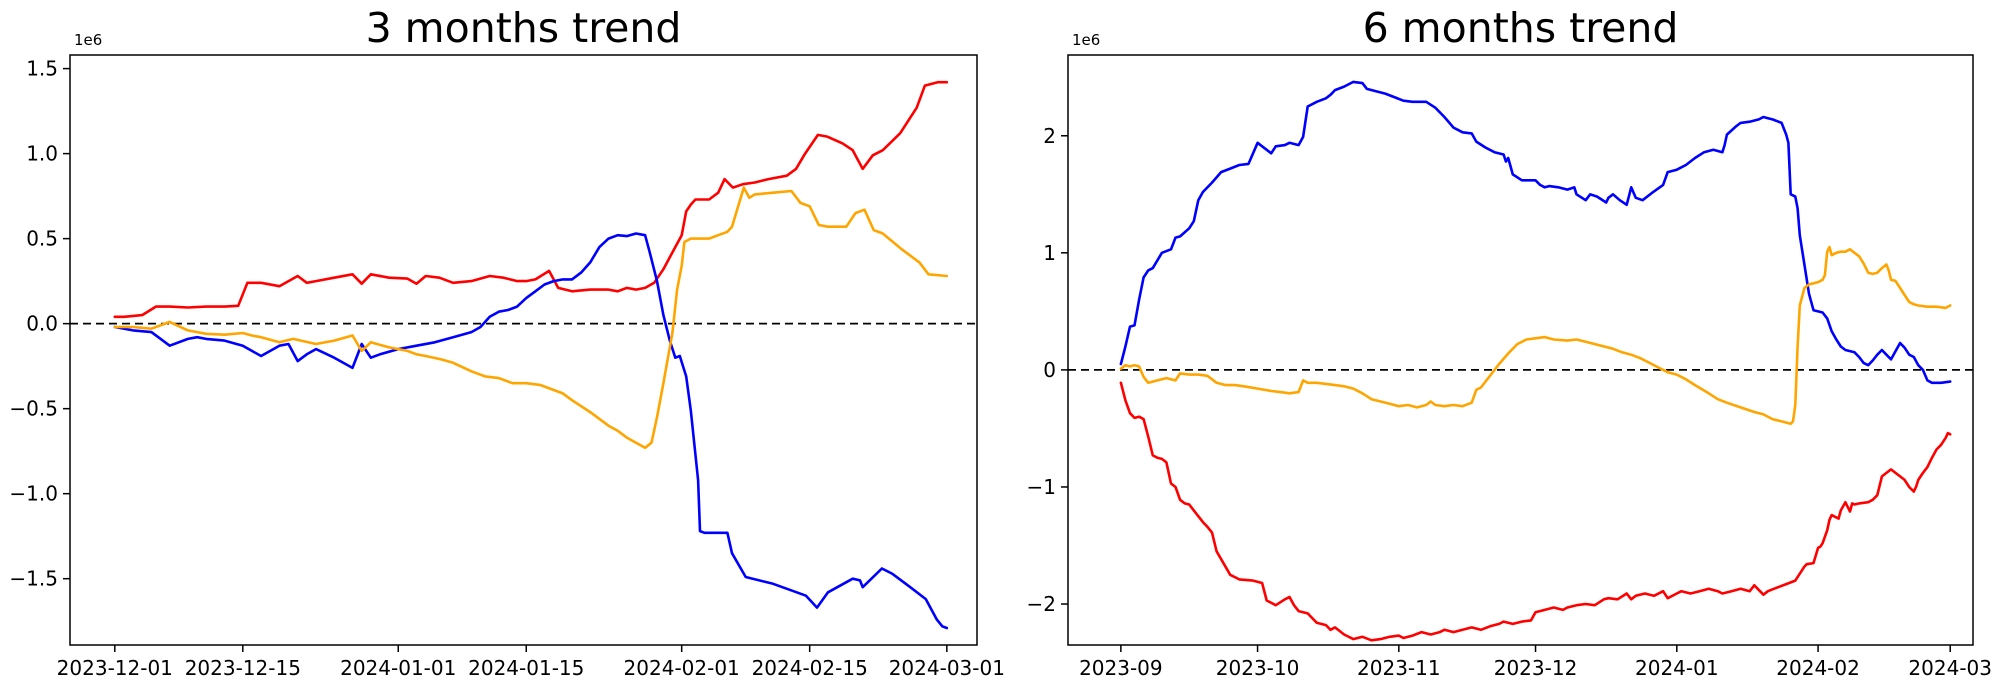 This screenshot has width=2000, height=700. What do you see at coordinates (1535, 335) in the screenshot?
I see `series-orange-line` at bounding box center [1535, 335].